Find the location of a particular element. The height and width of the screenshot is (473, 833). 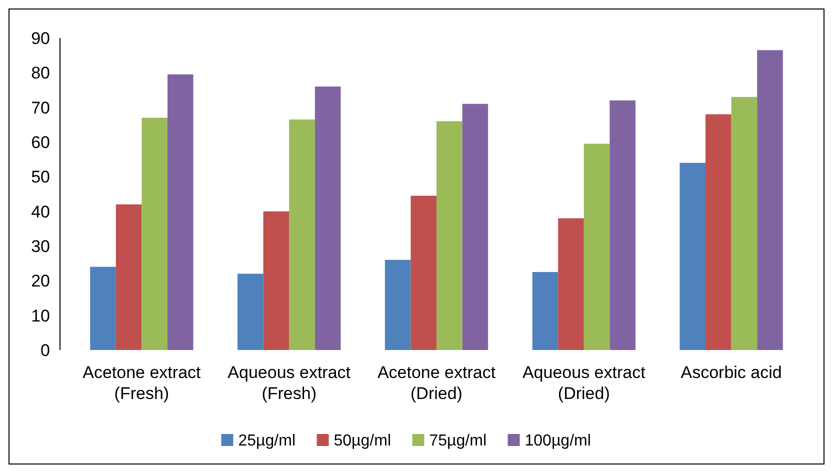

x-tick-label: Ascorbic acid is located at coordinates (731, 372).